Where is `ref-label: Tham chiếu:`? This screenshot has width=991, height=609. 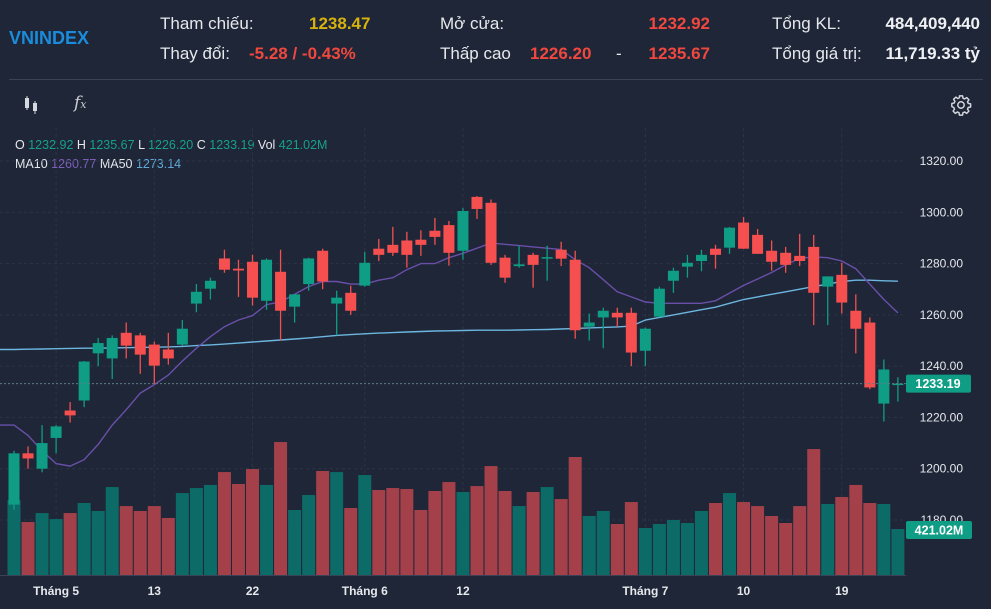 ref-label: Tham chiếu: is located at coordinates (207, 23).